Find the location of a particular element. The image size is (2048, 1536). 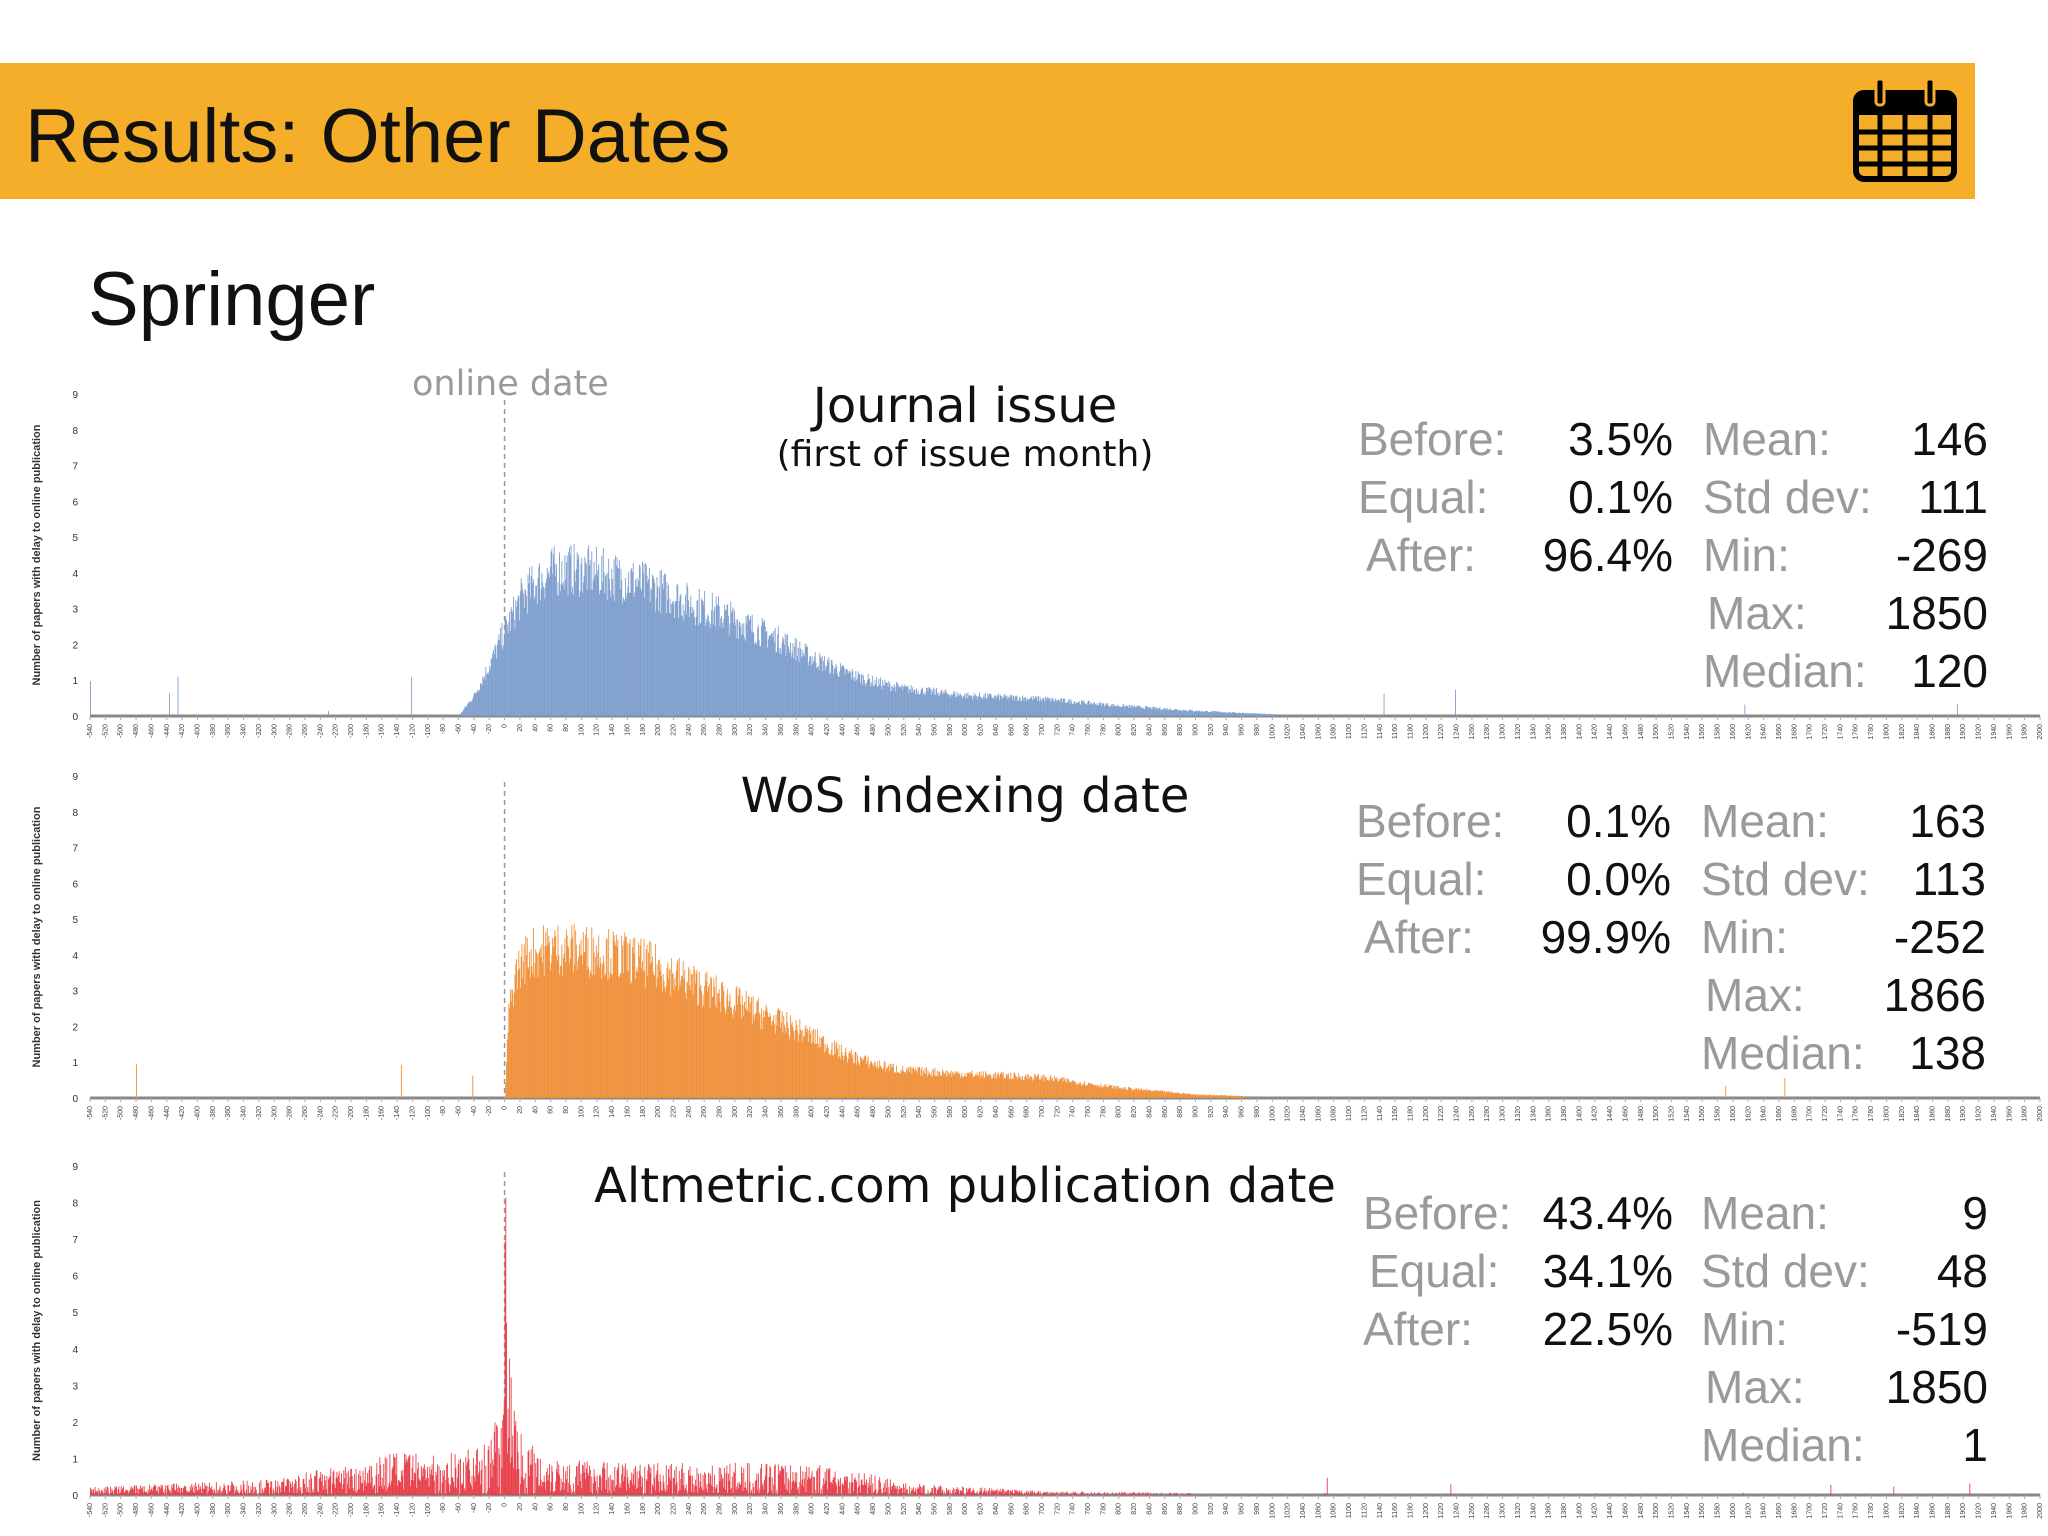

y-tick-label: 5 is located at coordinates (75, 538).